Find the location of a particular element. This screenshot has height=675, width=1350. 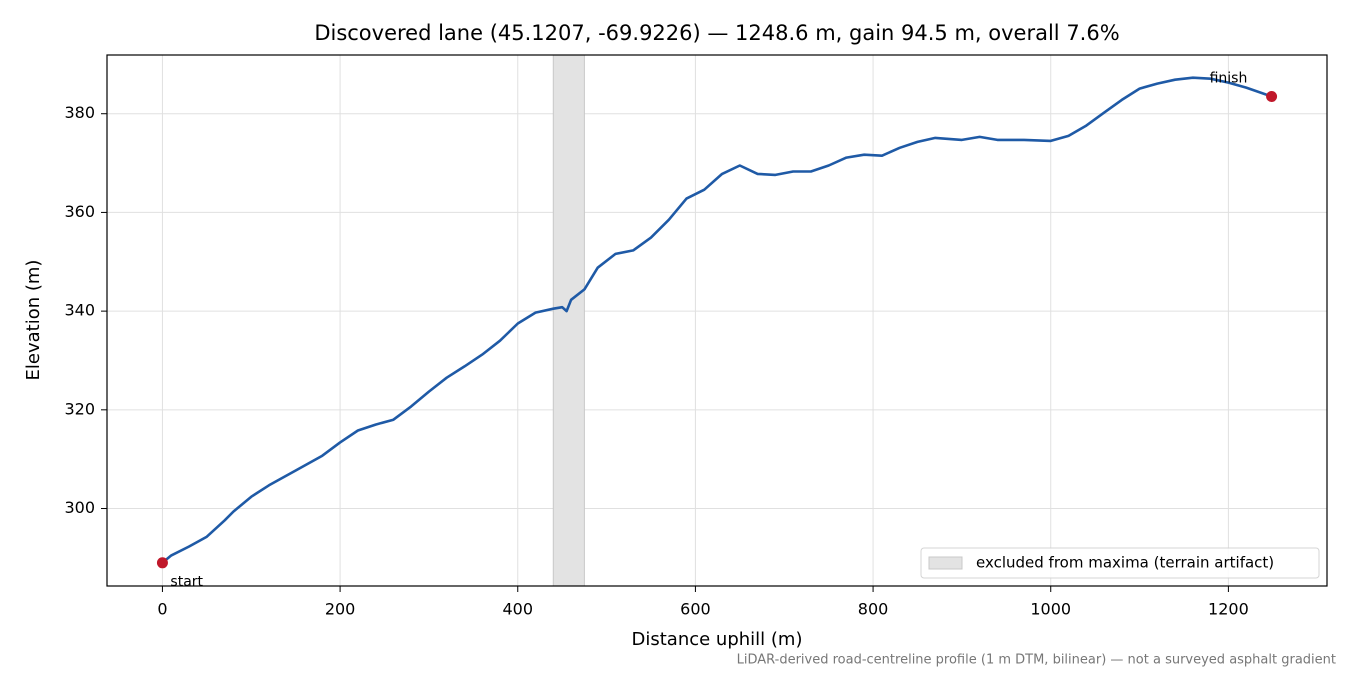

annotation-label: finish is located at coordinates (1229, 78).